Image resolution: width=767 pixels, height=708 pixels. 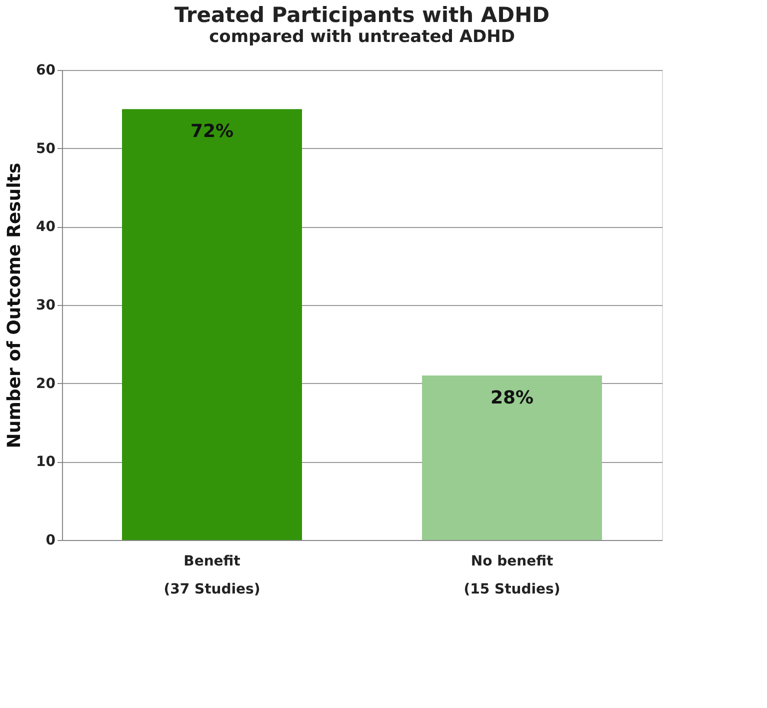 What do you see at coordinates (46, 306) in the screenshot?
I see `y-tick-label: 30` at bounding box center [46, 306].